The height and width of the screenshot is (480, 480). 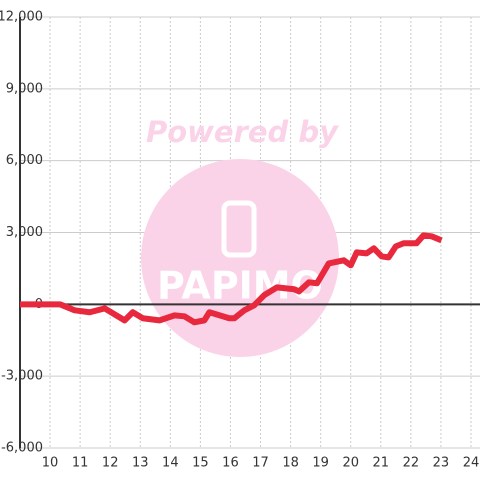 I want to click on x-tick-label: 19, so click(x=320, y=463).